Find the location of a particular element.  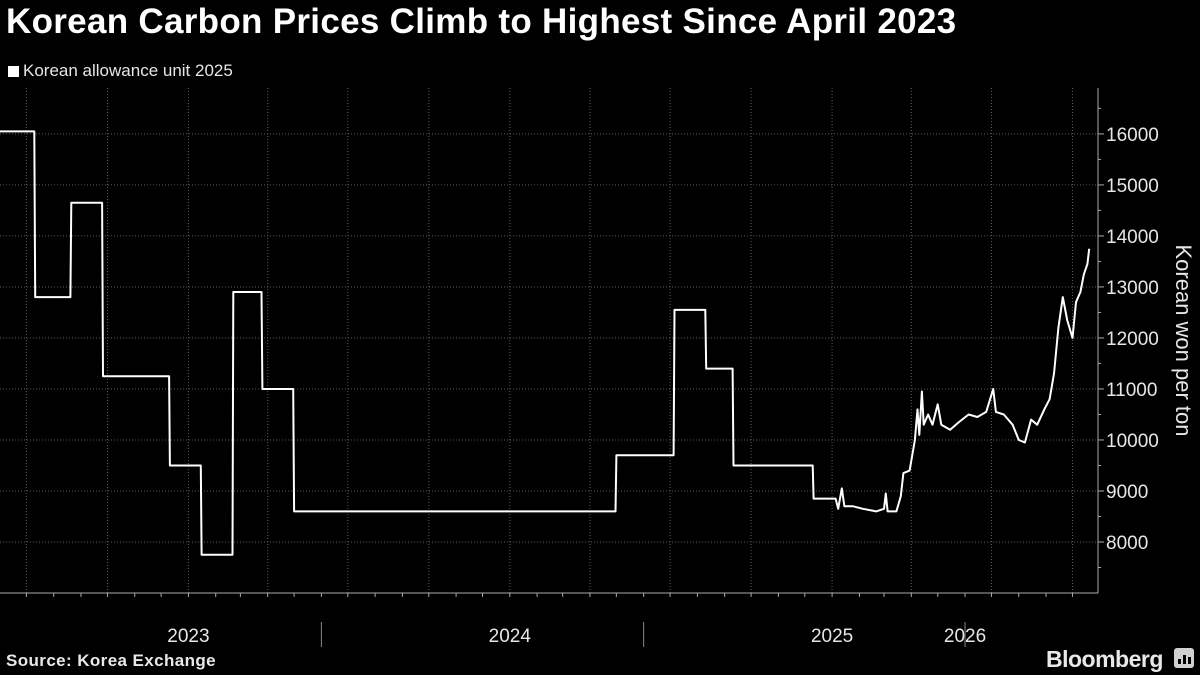

y-tick-label: 10000 is located at coordinates (1132, 441).